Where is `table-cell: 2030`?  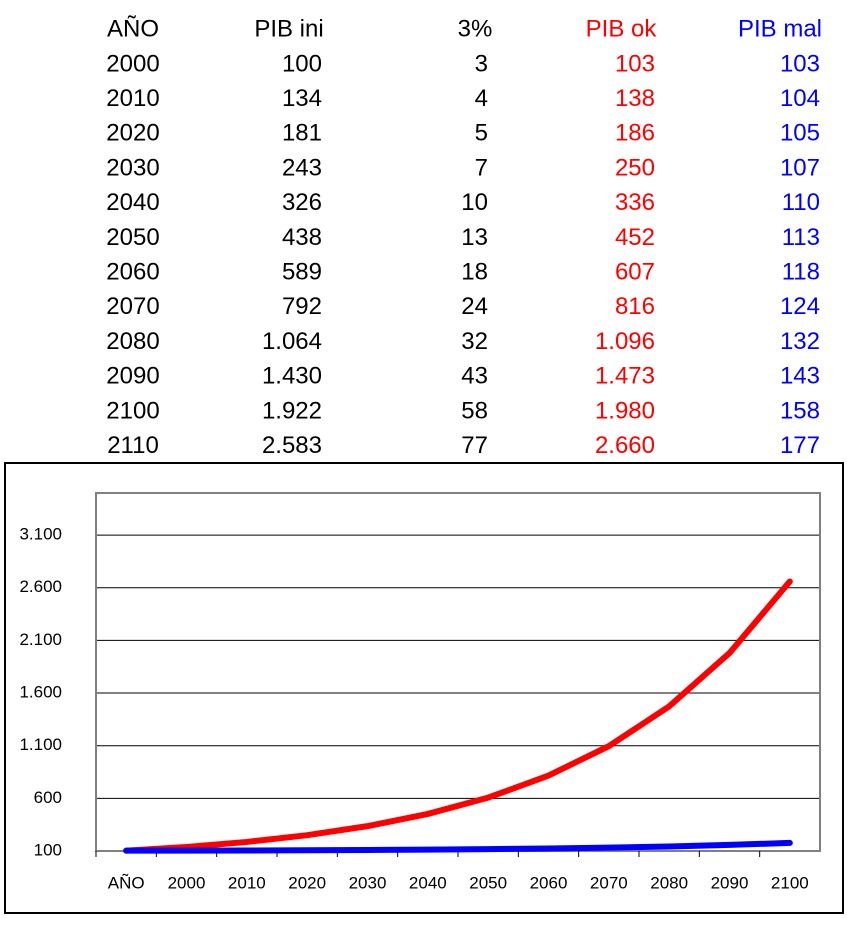
table-cell: 2030 is located at coordinates (132, 167).